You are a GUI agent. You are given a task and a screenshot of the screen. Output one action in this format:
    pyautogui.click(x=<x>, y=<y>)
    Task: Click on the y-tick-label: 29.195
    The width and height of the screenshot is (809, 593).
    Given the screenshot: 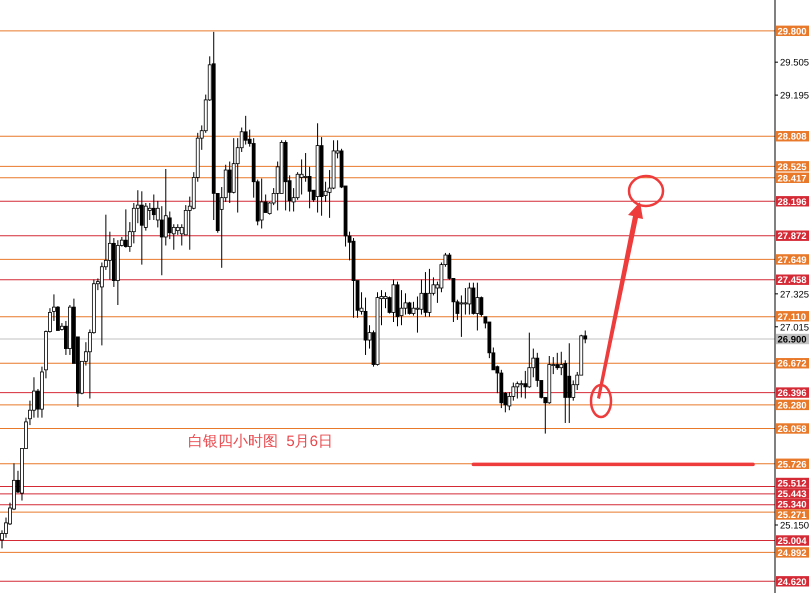 What is the action you would take?
    pyautogui.click(x=794, y=96)
    